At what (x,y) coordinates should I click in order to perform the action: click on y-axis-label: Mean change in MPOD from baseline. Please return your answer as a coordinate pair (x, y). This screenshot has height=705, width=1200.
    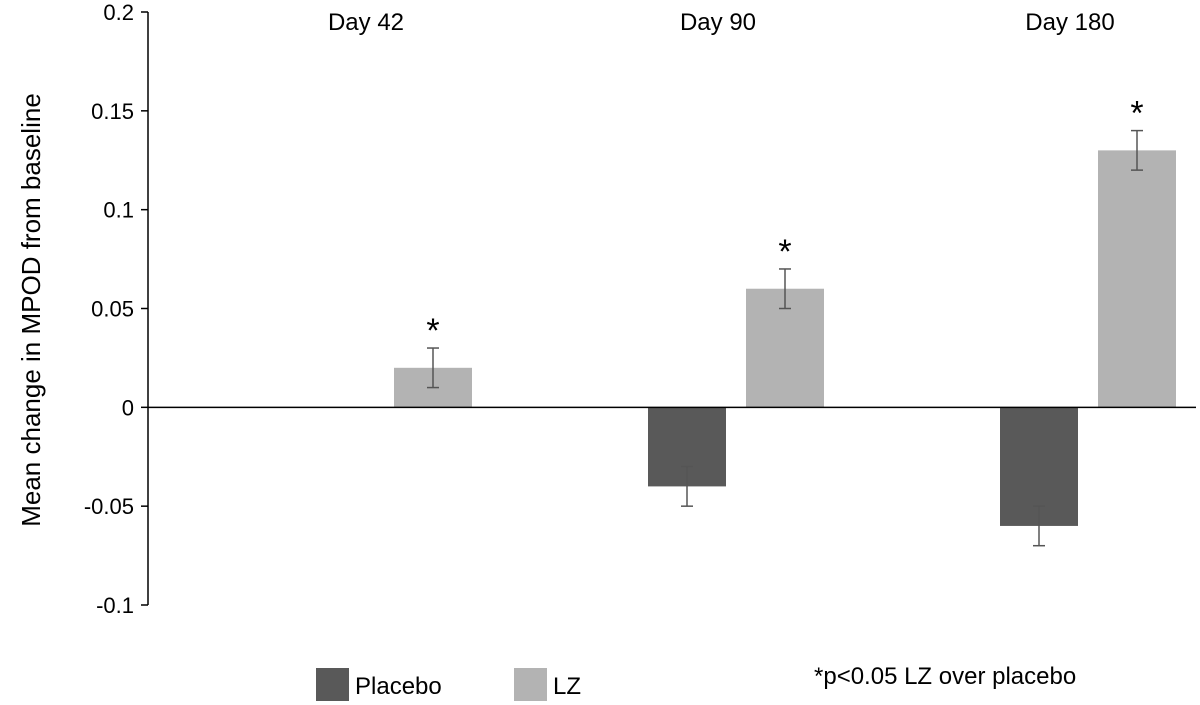
    Looking at the image, I should click on (31, 310).